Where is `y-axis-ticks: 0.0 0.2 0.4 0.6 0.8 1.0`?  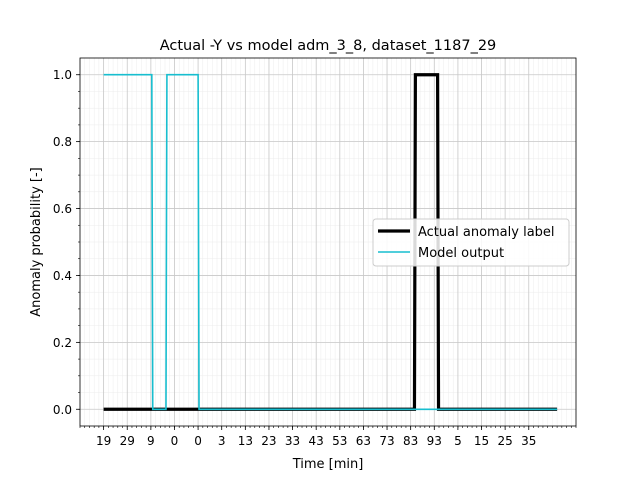
y-axis-ticks: 0.0 0.2 0.4 0.6 0.8 1.0 is located at coordinates (66, 242).